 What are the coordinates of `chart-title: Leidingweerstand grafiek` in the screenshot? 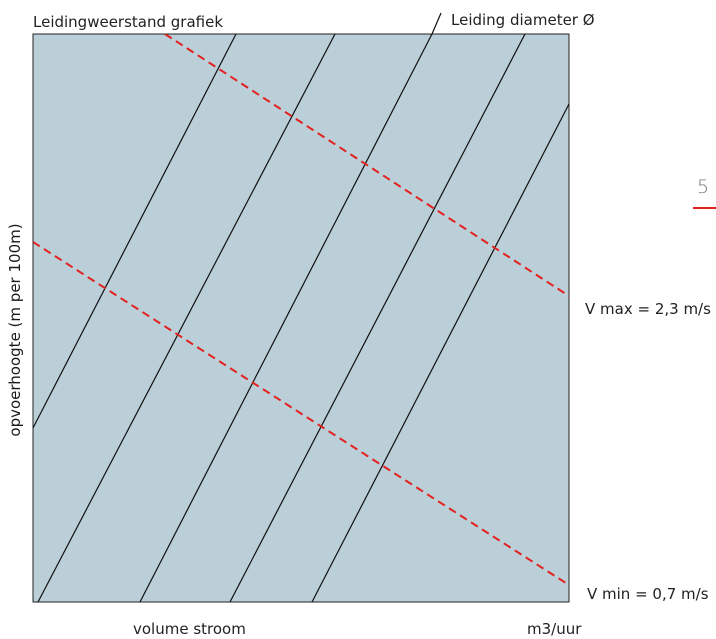 It's located at (128, 22).